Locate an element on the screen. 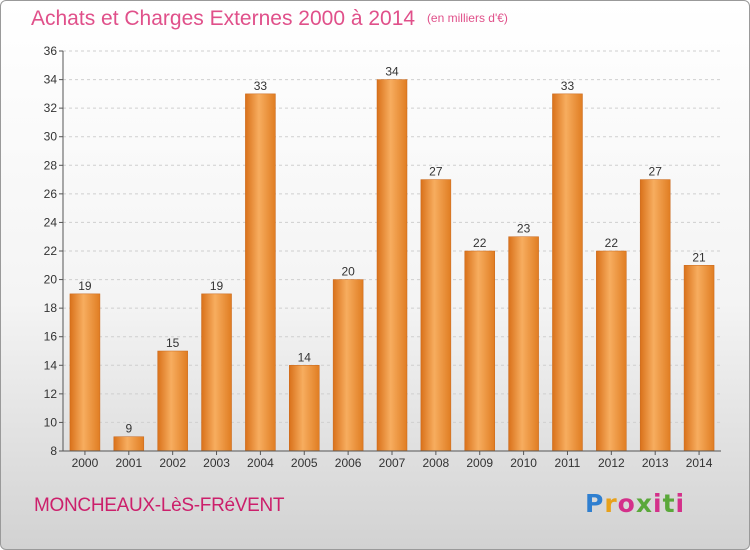  x-tick-label: 2014 is located at coordinates (699, 463).